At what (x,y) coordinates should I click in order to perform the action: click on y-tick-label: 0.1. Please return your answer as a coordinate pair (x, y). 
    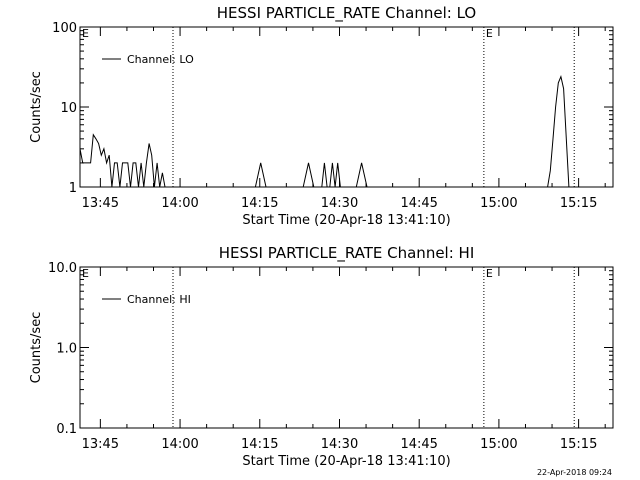
    Looking at the image, I should click on (66, 429).